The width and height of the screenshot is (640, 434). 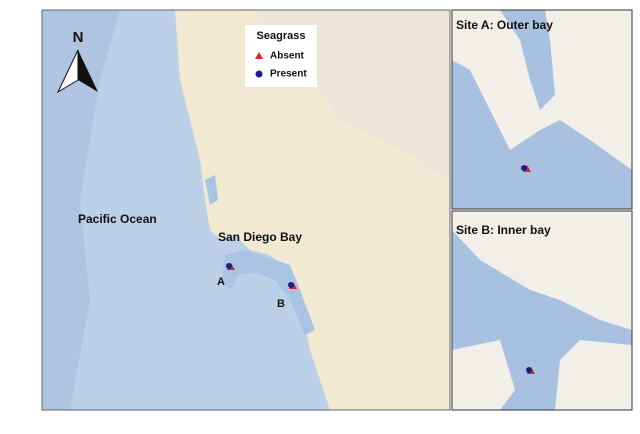 I want to click on inset-a-map, so click(x=542, y=109).